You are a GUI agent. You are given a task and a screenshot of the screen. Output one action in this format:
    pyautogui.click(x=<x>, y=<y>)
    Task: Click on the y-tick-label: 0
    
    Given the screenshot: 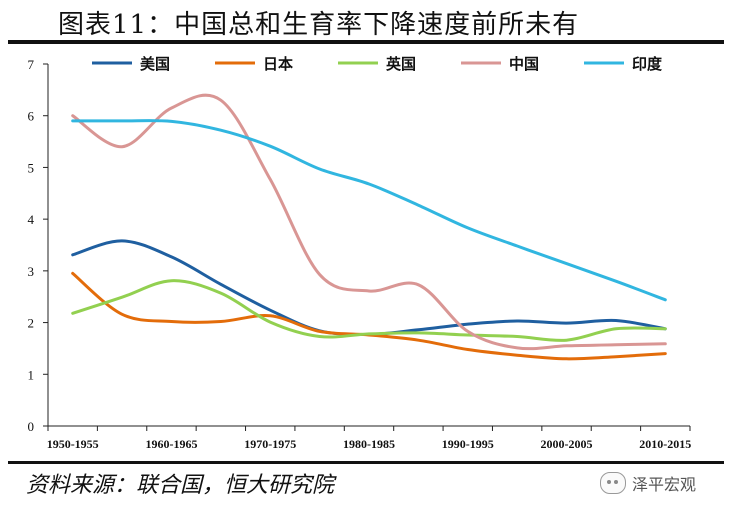 What is the action you would take?
    pyautogui.click(x=31, y=426)
    